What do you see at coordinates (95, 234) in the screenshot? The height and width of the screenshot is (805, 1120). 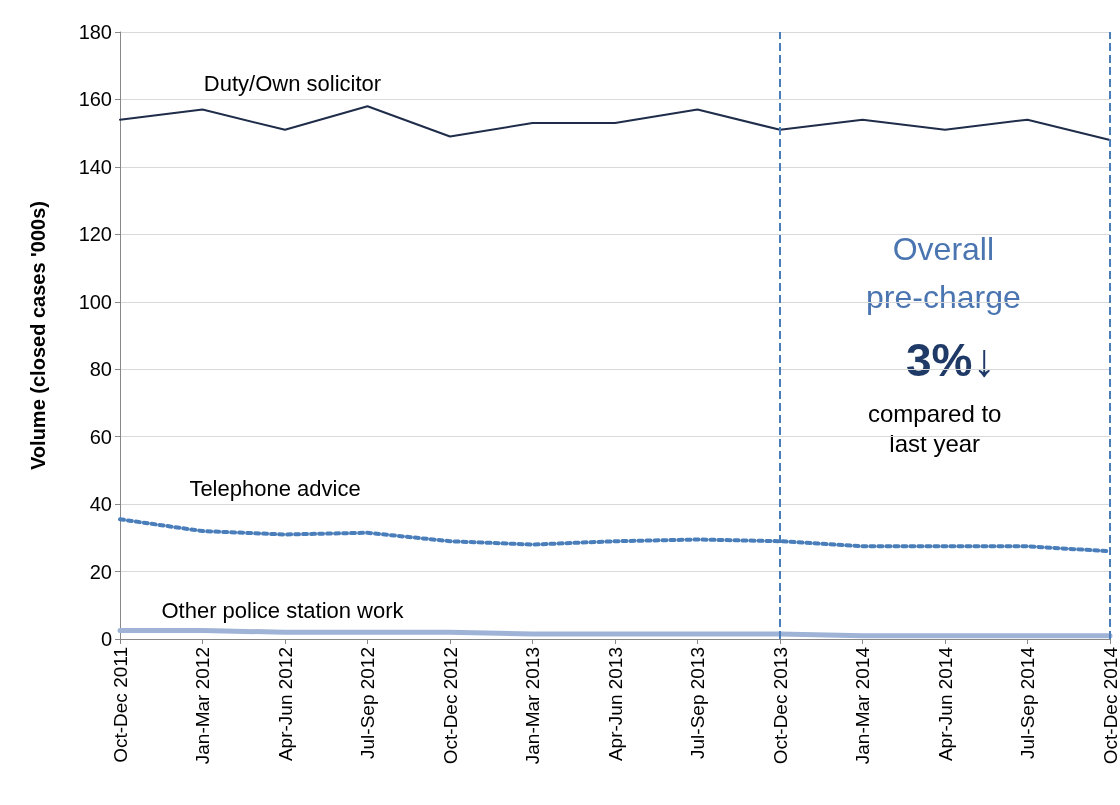 I see `y-tick-label: 120` at bounding box center [95, 234].